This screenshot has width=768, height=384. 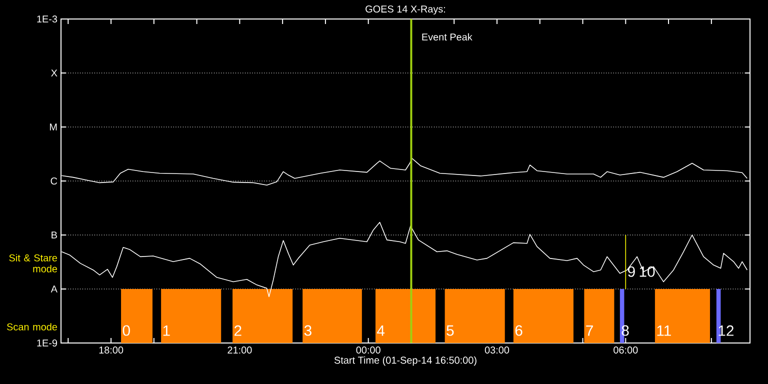 I want to click on y-tick-label: B, so click(x=54, y=235).